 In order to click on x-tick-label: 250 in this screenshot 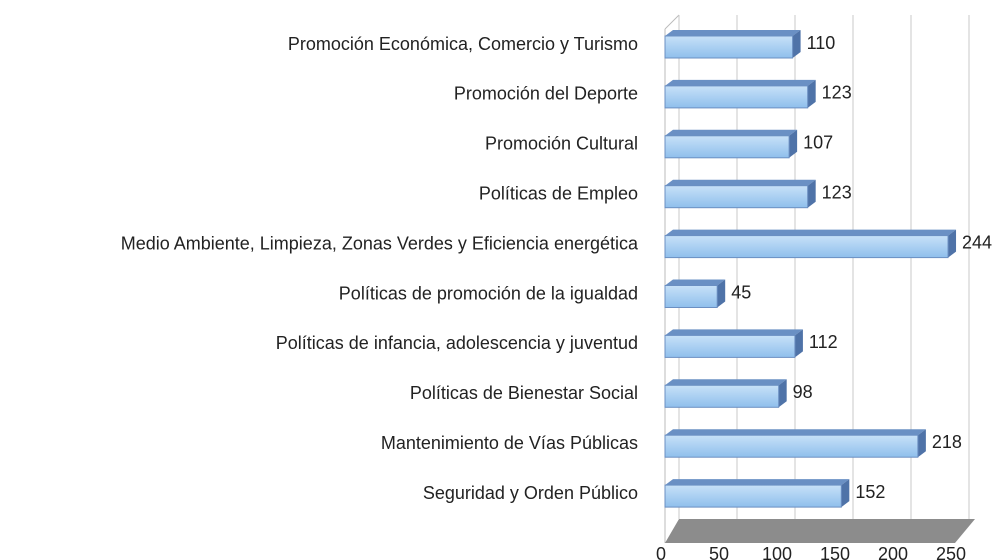, I will do `click(951, 552)`.